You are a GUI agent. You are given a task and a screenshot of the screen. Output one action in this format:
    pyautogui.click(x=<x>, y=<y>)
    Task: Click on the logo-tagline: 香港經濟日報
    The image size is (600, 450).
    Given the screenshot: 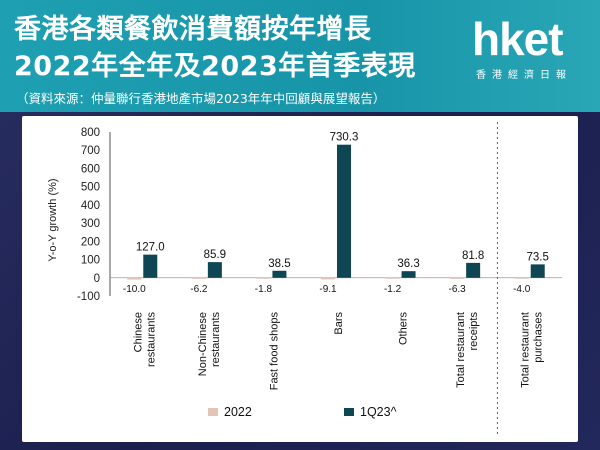 What is the action you would take?
    pyautogui.click(x=524, y=75)
    